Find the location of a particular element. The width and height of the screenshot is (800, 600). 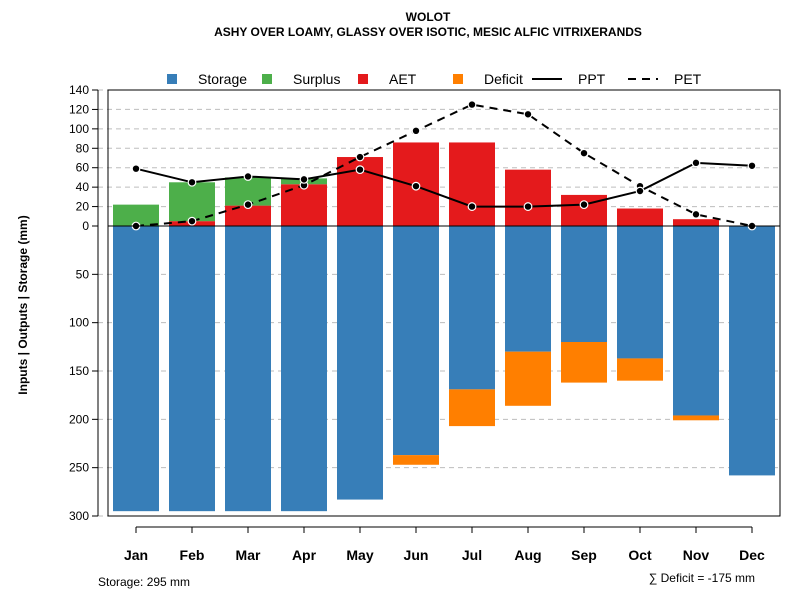

y-tick-label: 200 is located at coordinates (79, 419).